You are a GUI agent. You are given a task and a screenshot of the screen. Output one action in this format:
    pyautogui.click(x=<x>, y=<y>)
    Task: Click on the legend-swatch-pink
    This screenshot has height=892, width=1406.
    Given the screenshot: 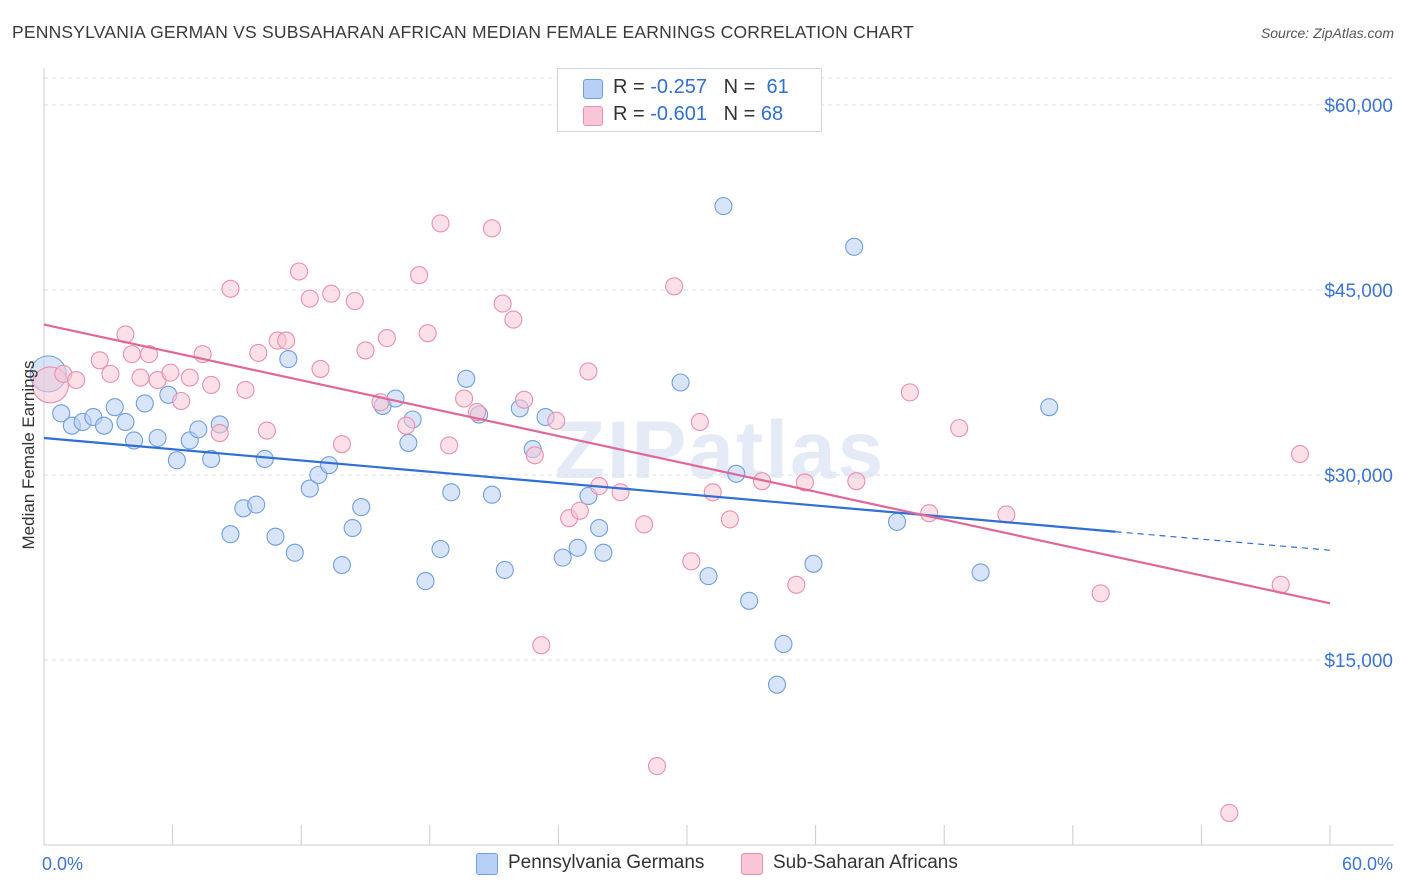 What is the action you would take?
    pyautogui.click(x=593, y=116)
    